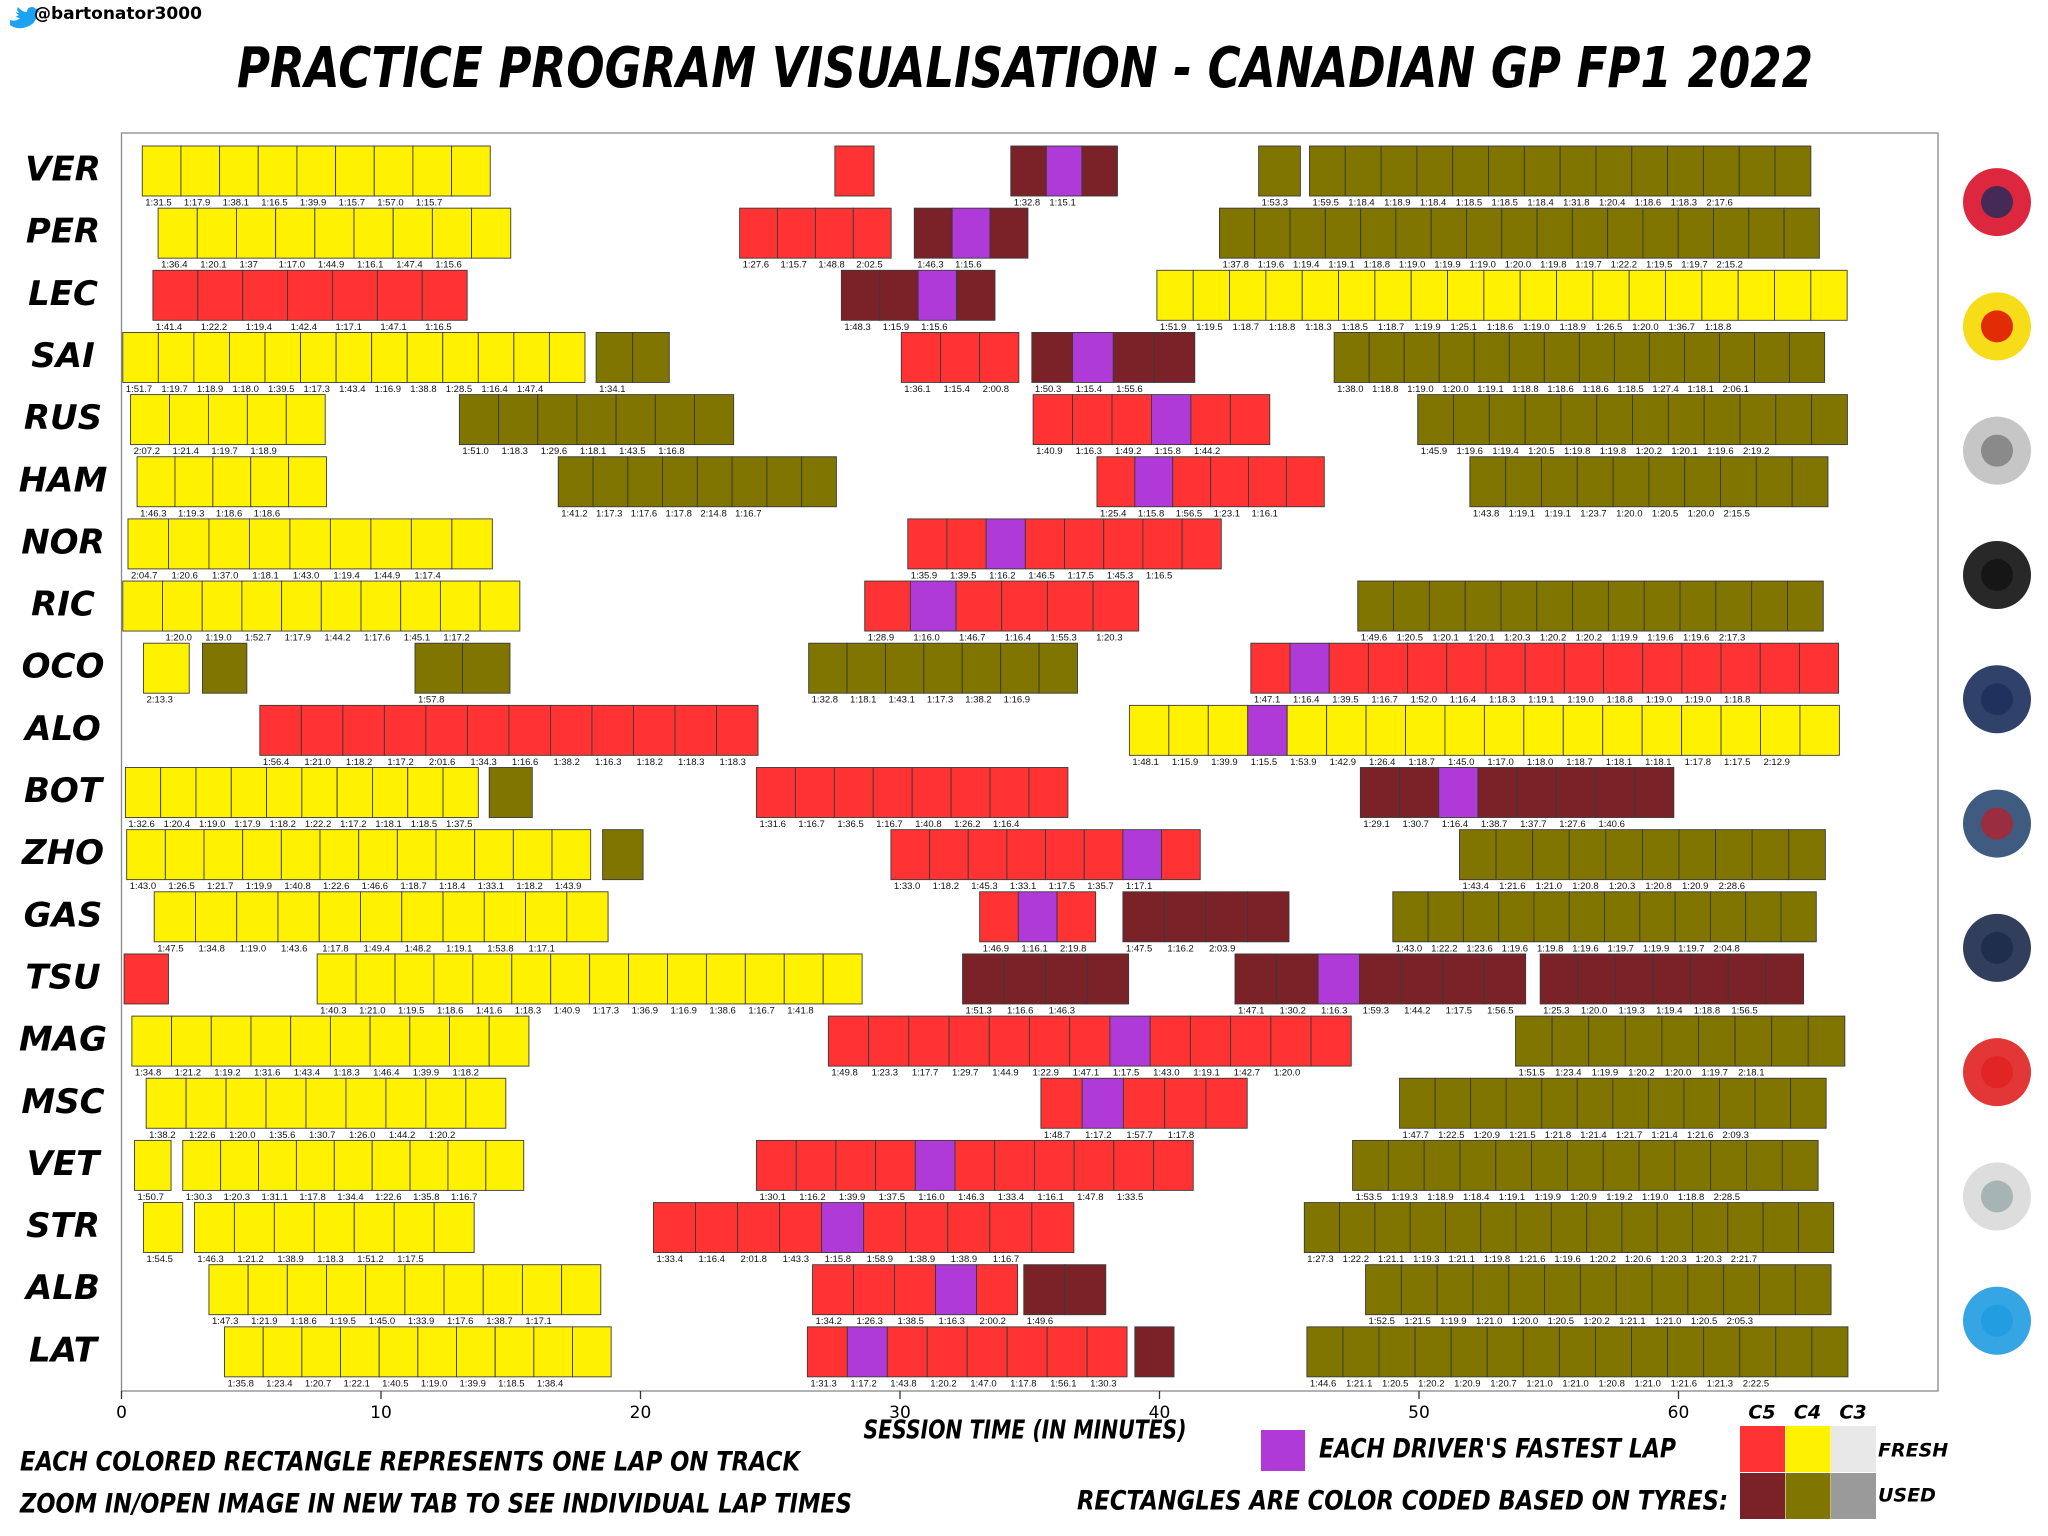 This screenshot has height=1536, width=2048. Describe the element at coordinates (928, 824) in the screenshot. I see `lap-time: 1:40.8` at that location.